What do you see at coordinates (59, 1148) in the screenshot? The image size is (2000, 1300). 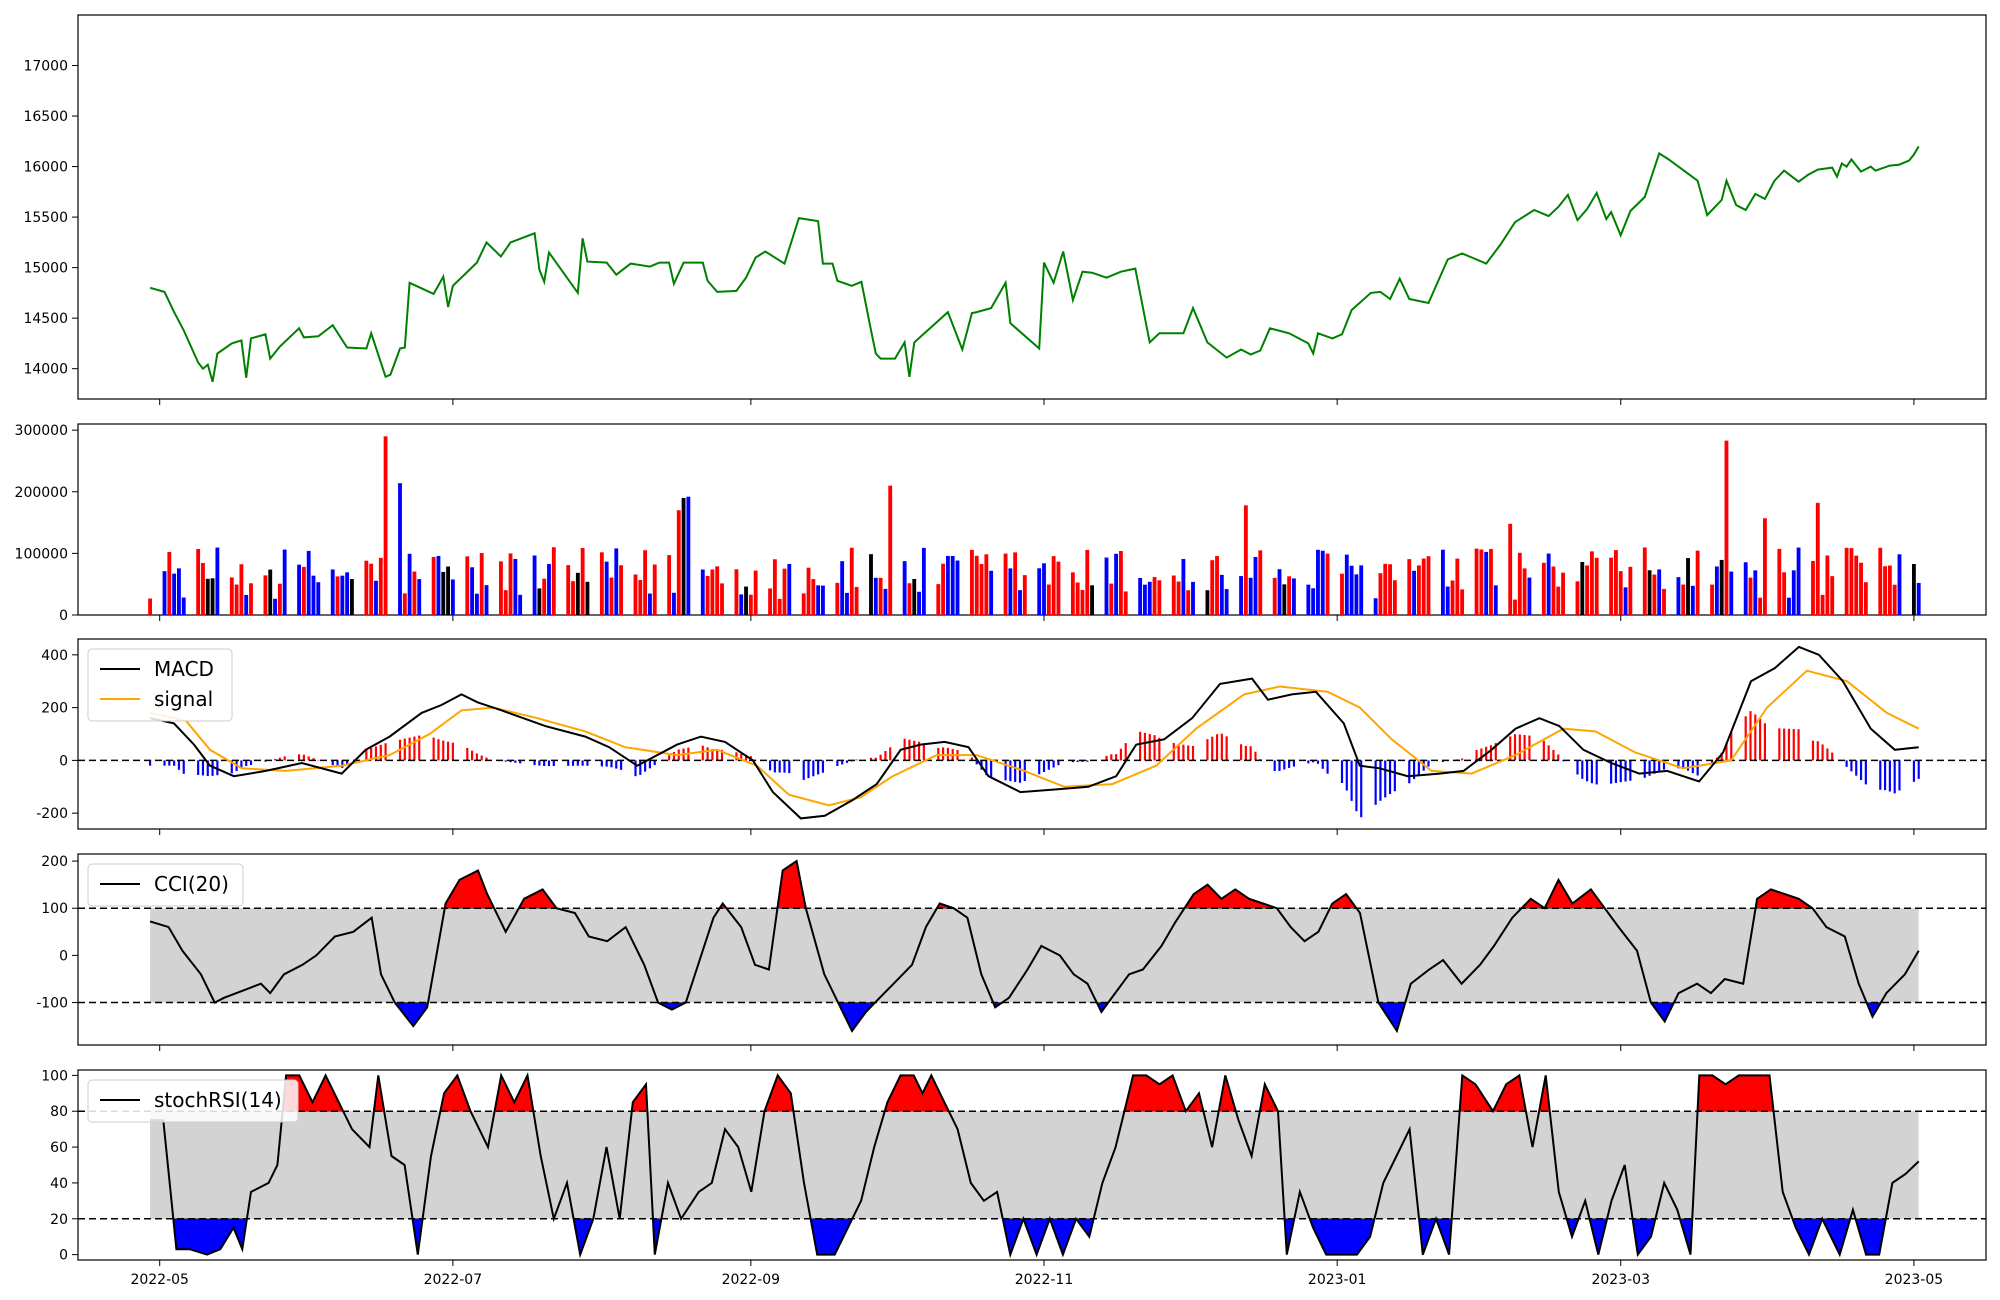 I see `y-tick-label: 60` at bounding box center [59, 1148].